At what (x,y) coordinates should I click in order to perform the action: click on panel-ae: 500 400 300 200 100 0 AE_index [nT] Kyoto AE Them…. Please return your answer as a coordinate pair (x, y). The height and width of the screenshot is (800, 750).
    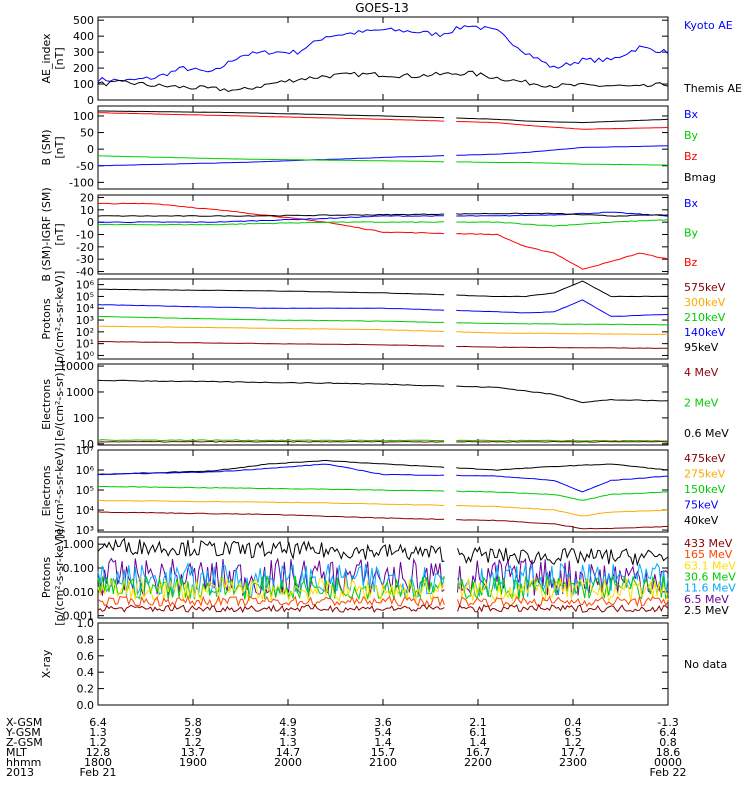
    Looking at the image, I should click on (391, 60).